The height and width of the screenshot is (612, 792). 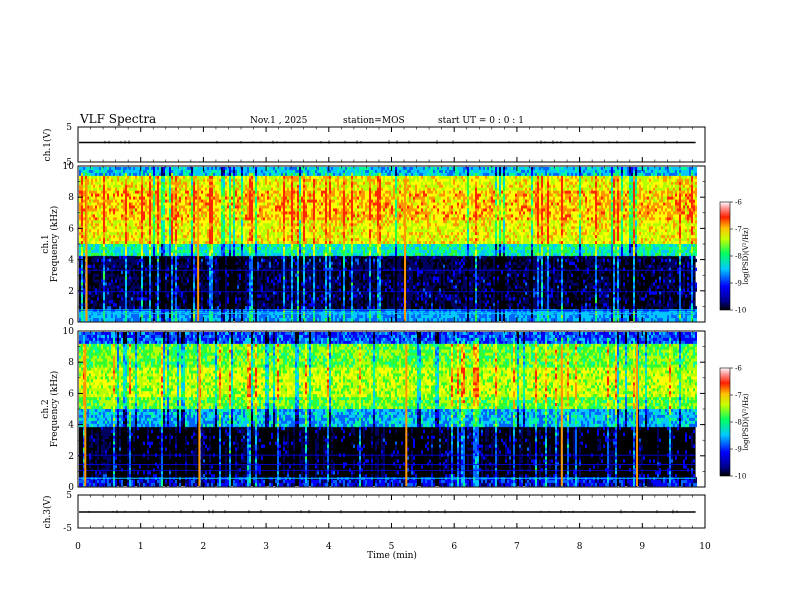 I want to click on ch3-waveform-ylabel: ch.3(V), so click(x=47, y=512).